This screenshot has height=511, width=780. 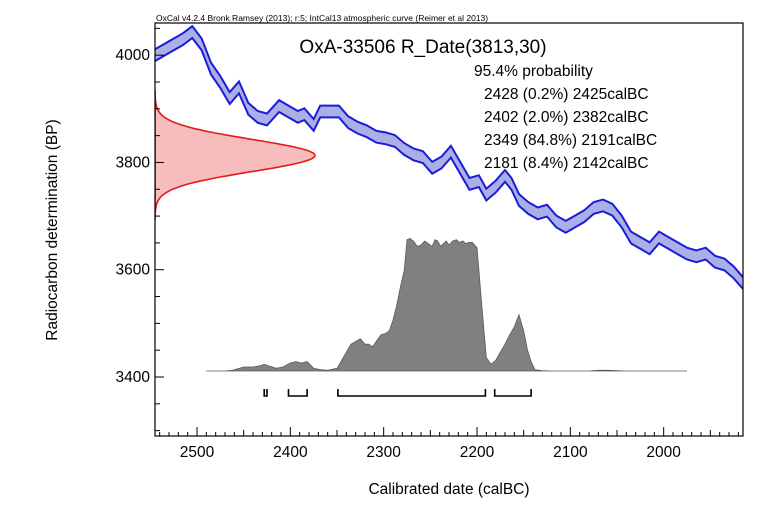 I want to click on x-tick-label: 2300, so click(x=383, y=452).